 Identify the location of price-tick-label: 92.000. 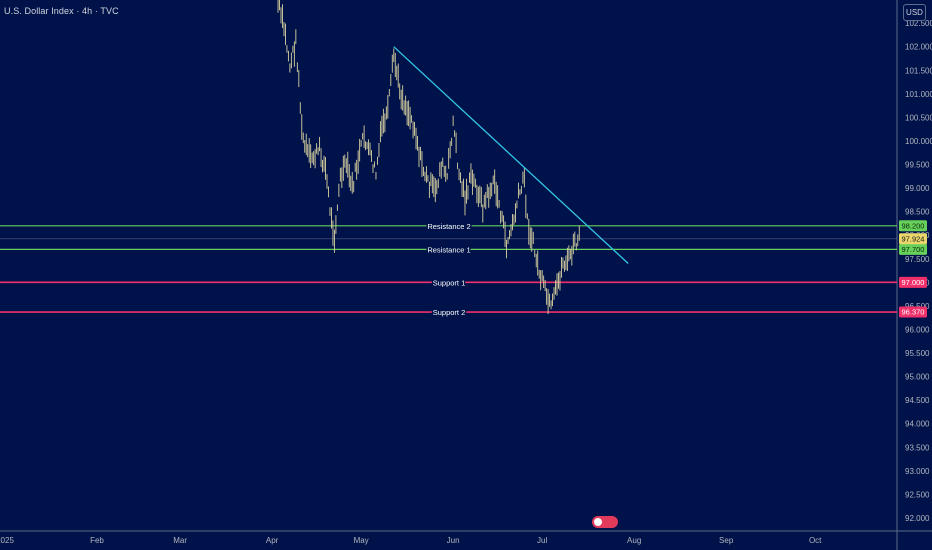
(917, 518).